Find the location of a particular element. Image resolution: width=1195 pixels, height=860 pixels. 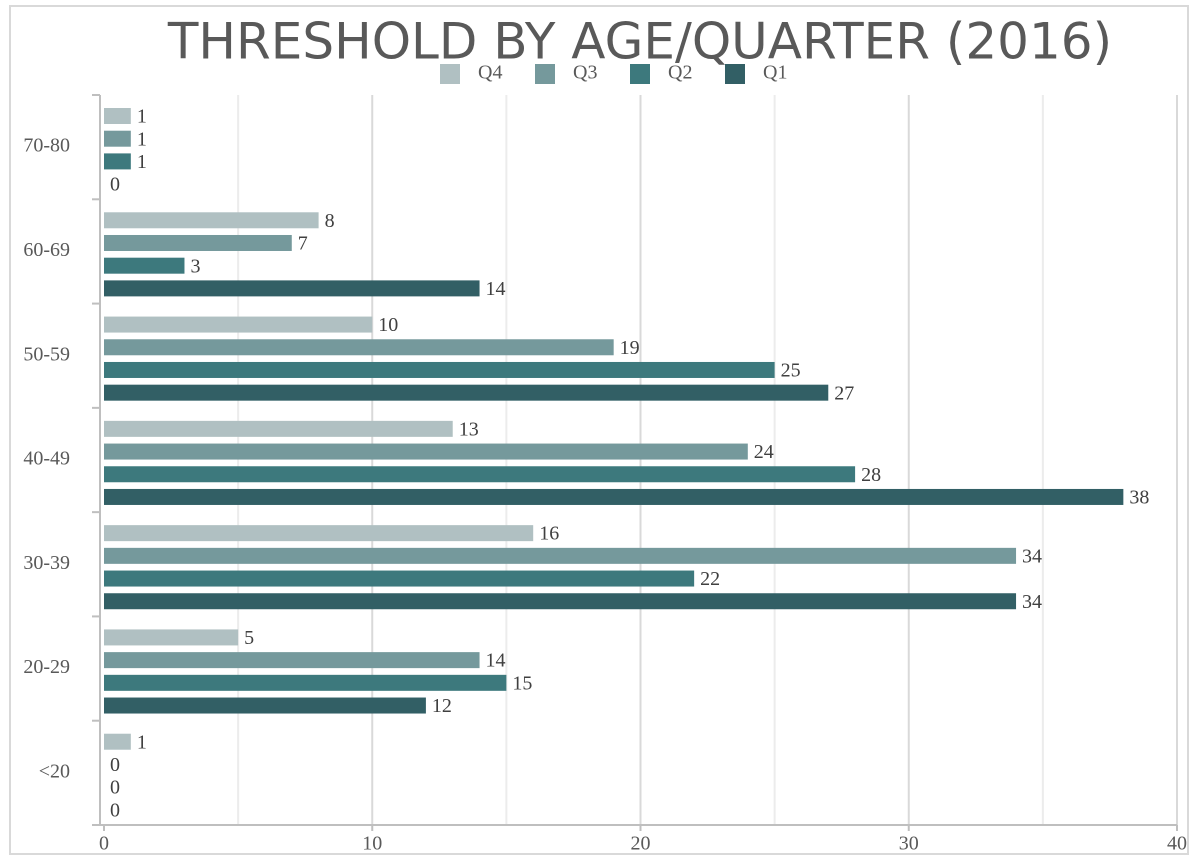

legend-label: Q1 is located at coordinates (775, 73).